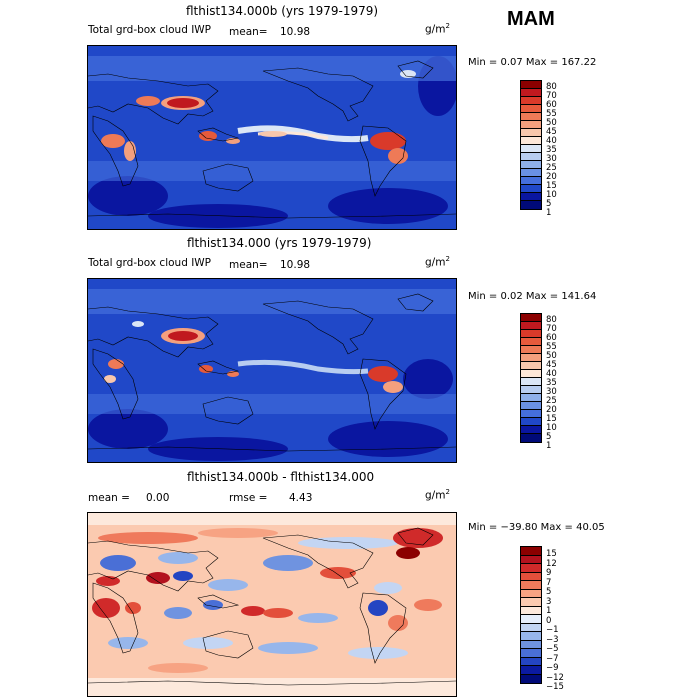 The width and height of the screenshot is (700, 700). What do you see at coordinates (248, 498) in the screenshot?
I see `panel3-rmse-label: rmse =` at bounding box center [248, 498].